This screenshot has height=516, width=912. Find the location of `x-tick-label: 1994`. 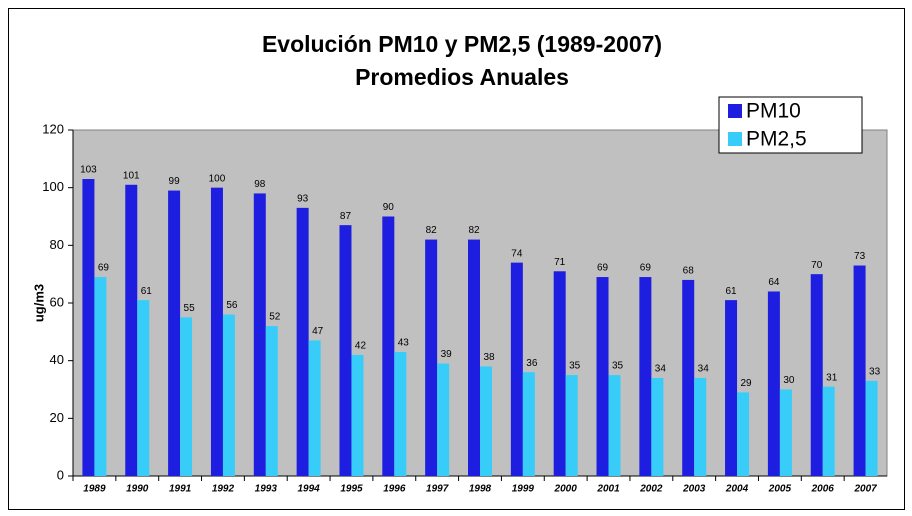

x-tick-label: 1994 is located at coordinates (309, 489).